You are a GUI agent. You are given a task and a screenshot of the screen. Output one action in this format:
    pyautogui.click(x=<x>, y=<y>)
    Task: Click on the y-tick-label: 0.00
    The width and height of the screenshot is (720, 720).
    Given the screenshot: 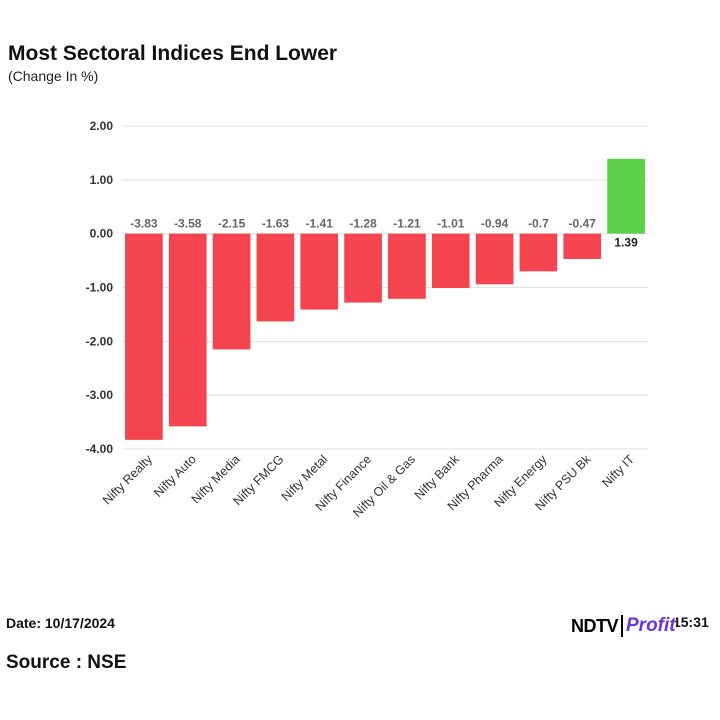 What is the action you would take?
    pyautogui.click(x=102, y=234)
    